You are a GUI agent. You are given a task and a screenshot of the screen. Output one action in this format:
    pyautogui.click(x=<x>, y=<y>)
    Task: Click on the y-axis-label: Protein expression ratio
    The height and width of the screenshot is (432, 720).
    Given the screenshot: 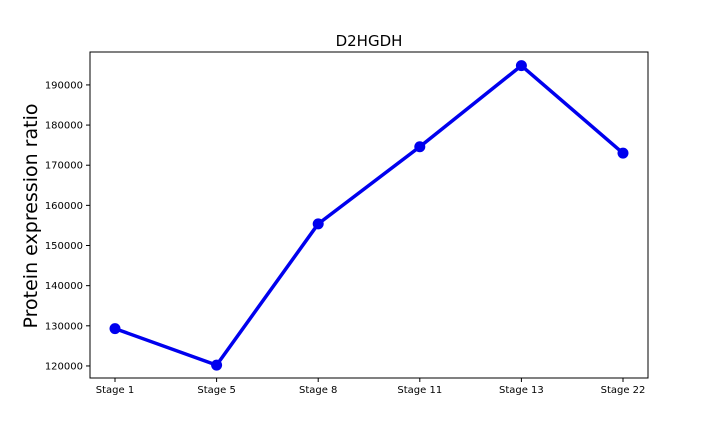 What is the action you would take?
    pyautogui.click(x=31, y=216)
    